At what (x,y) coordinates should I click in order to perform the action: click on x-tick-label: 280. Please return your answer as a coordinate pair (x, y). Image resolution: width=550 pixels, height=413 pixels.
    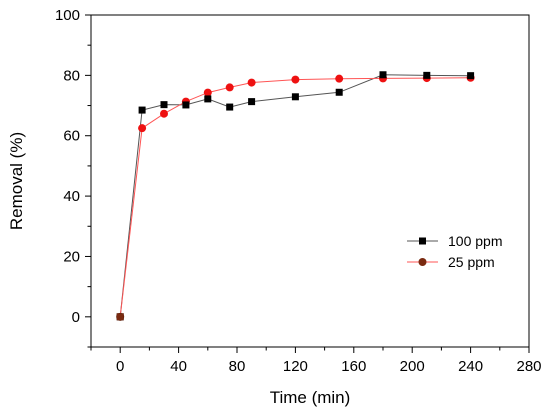
    Looking at the image, I should click on (528, 366).